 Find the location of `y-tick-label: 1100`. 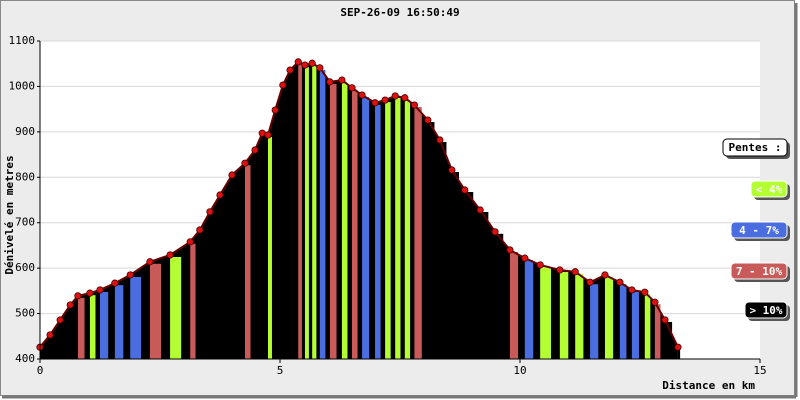

y-tick-label: 1100 is located at coordinates (22, 40).